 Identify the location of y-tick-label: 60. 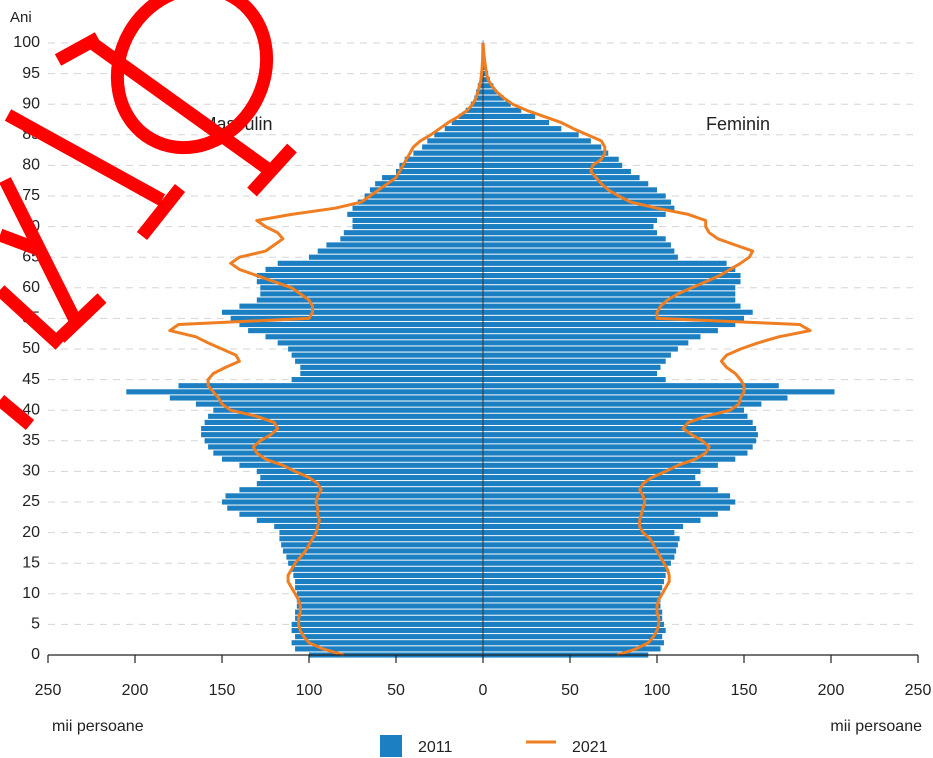
(31, 287).